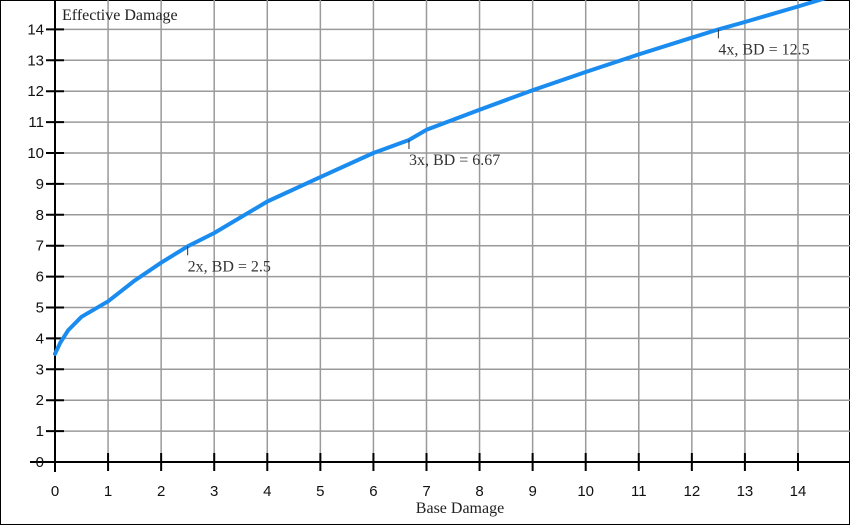 Image resolution: width=850 pixels, height=525 pixels. Describe the element at coordinates (120, 15) in the screenshot. I see `y-axis-title: Effective Damage` at that location.